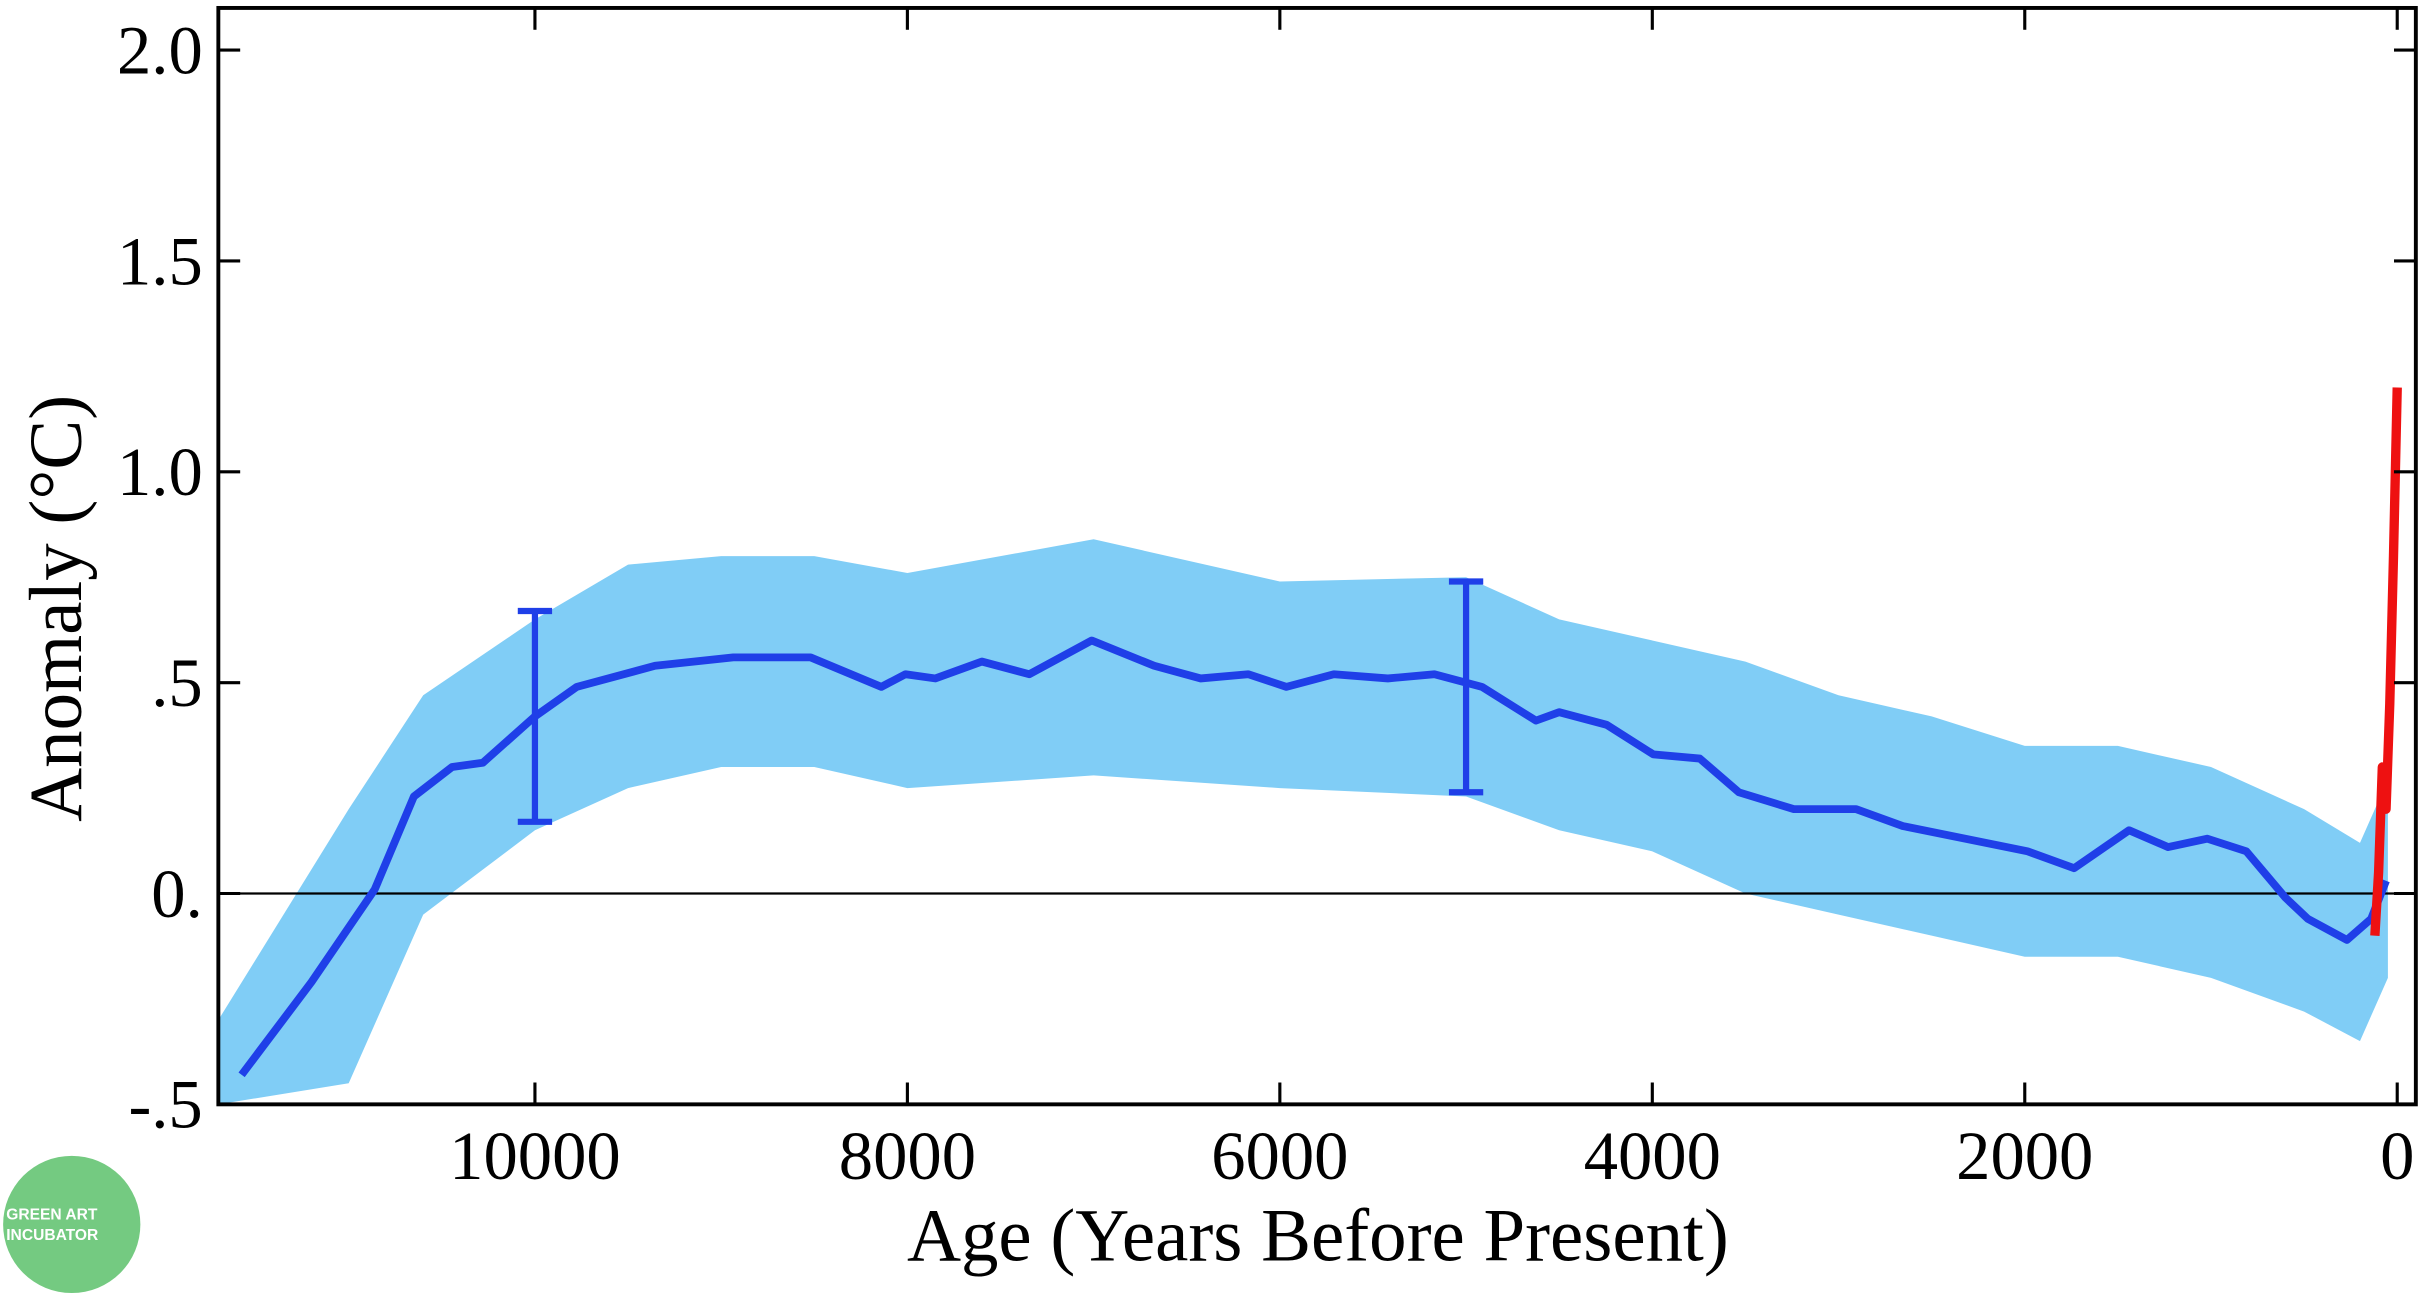 This screenshot has width=2433, height=1301. I want to click on y-tick-label: -.5, so click(165, 1105).